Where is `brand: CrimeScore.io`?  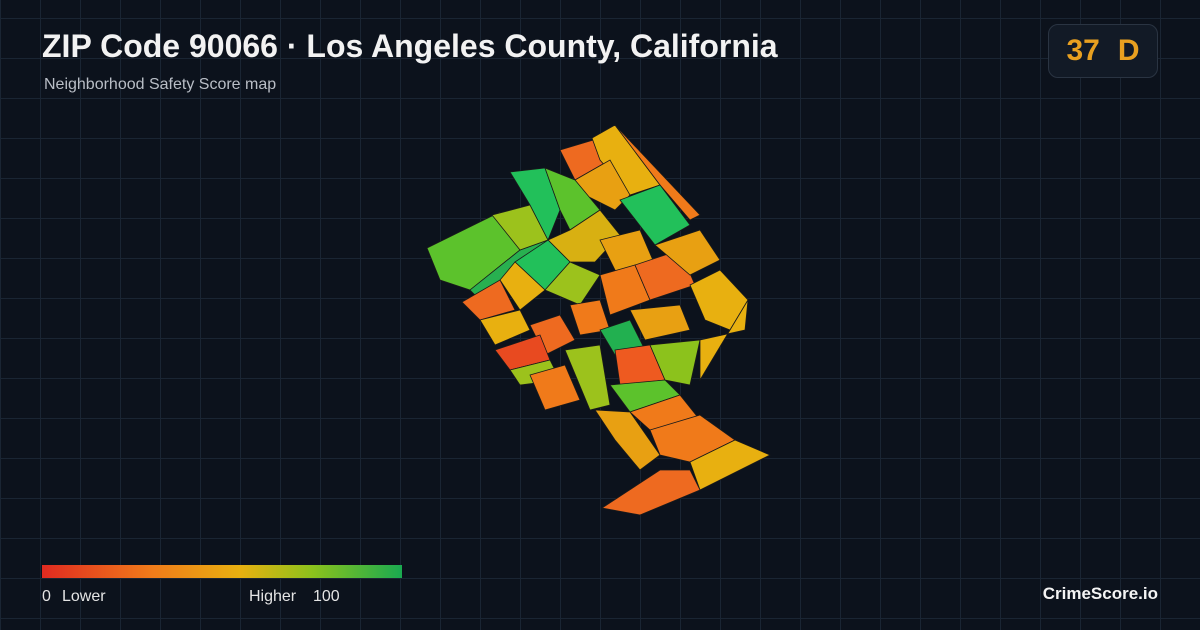 brand: CrimeScore.io is located at coordinates (1100, 593).